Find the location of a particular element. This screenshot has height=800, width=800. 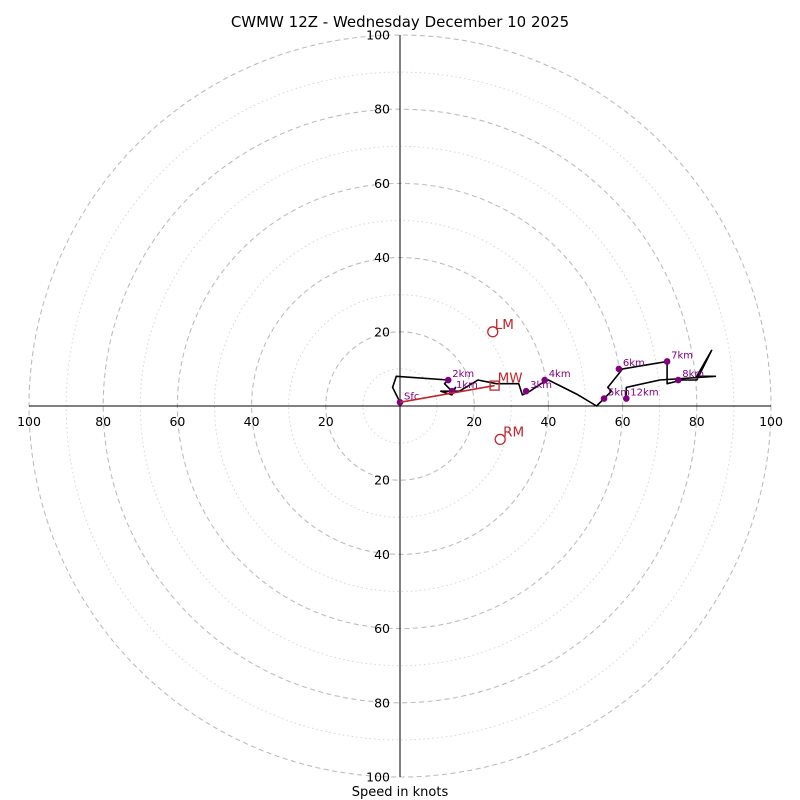

left-mover-marker is located at coordinates (493, 332).